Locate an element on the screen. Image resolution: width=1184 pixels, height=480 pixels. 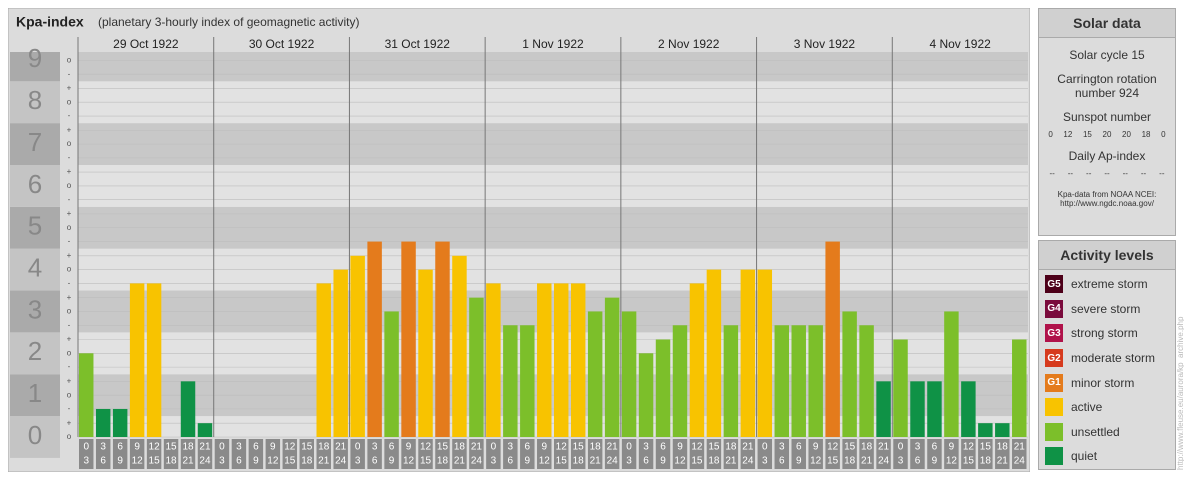
level-row: G2 moderate storm is located at coordinates (1107, 358).